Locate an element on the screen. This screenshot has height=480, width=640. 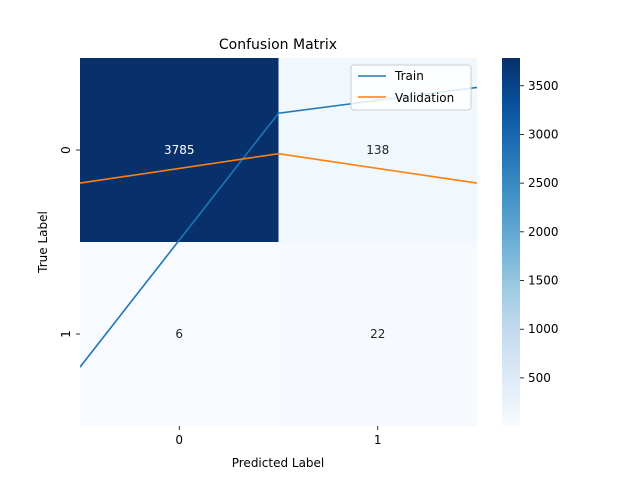
colorbar-ticks: 500 1000 1500 2000 2500 3000 3500 is located at coordinates (539, 232).